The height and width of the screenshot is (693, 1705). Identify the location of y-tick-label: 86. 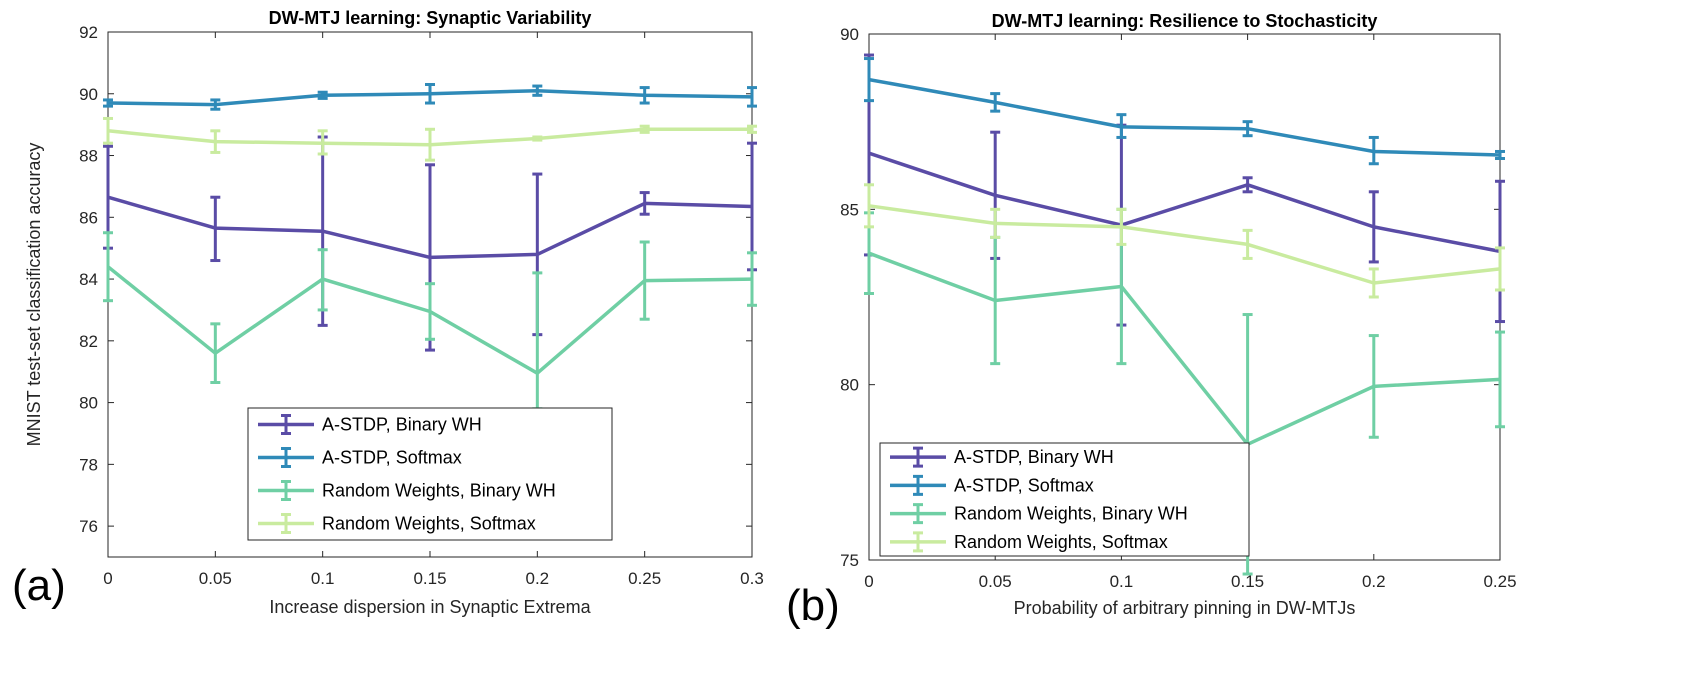
(88, 217).